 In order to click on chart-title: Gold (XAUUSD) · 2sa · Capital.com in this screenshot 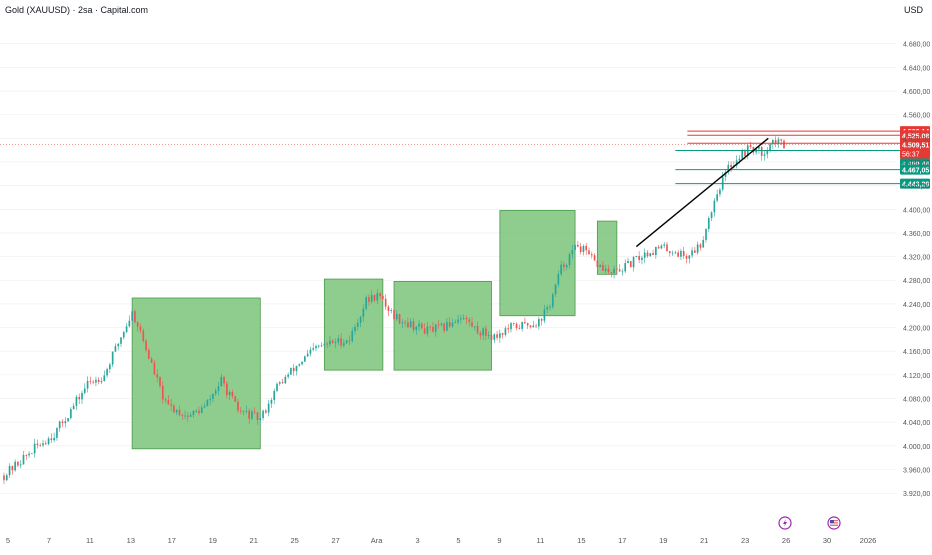, I will do `click(76, 10)`.